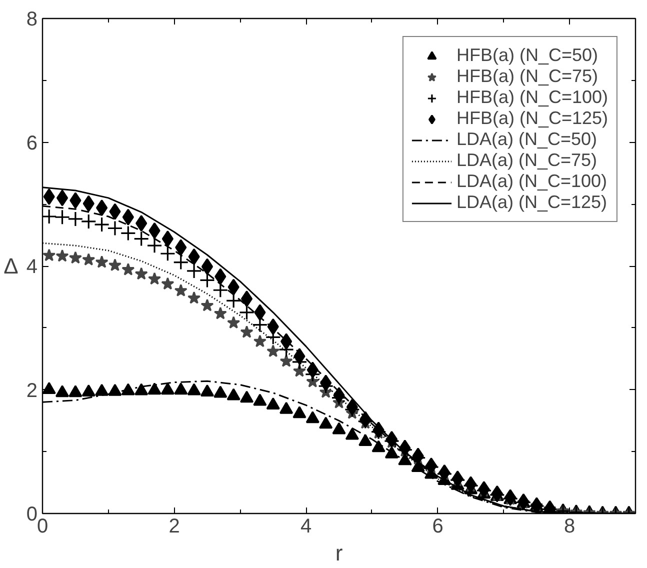 The image size is (647, 568). Describe the element at coordinates (11, 266) in the screenshot. I see `y-axis-title: Δ` at that location.